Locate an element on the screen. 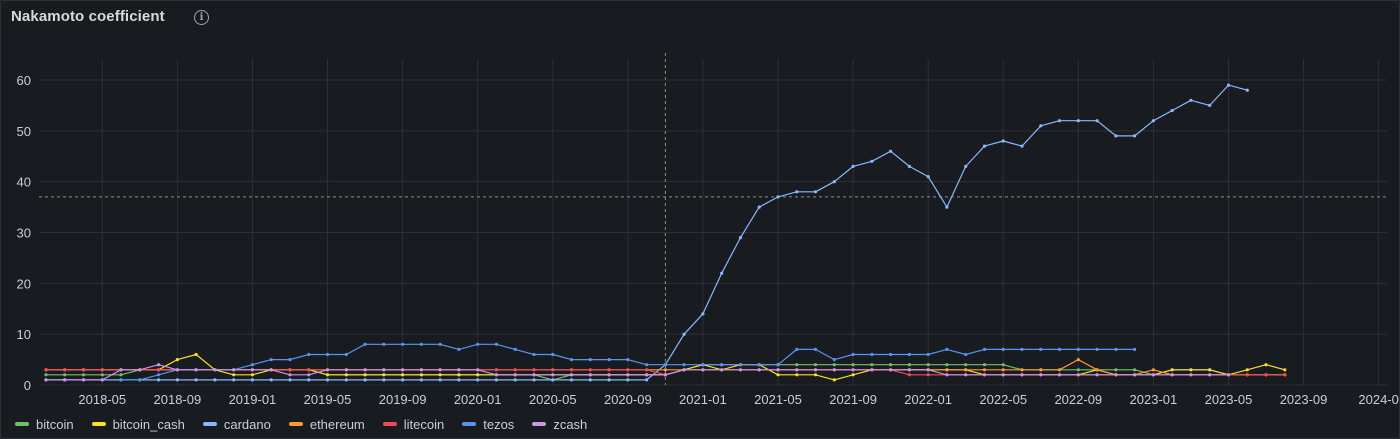  series-zcash is located at coordinates (637, 372).